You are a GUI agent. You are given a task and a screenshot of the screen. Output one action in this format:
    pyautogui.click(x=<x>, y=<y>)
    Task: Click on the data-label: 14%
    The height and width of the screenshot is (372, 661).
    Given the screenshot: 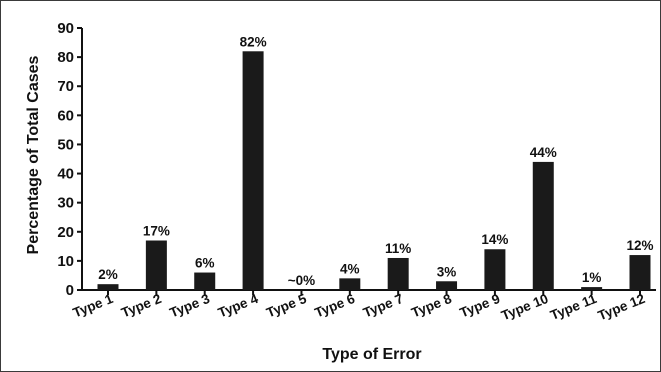 What is the action you would take?
    pyautogui.click(x=494, y=239)
    